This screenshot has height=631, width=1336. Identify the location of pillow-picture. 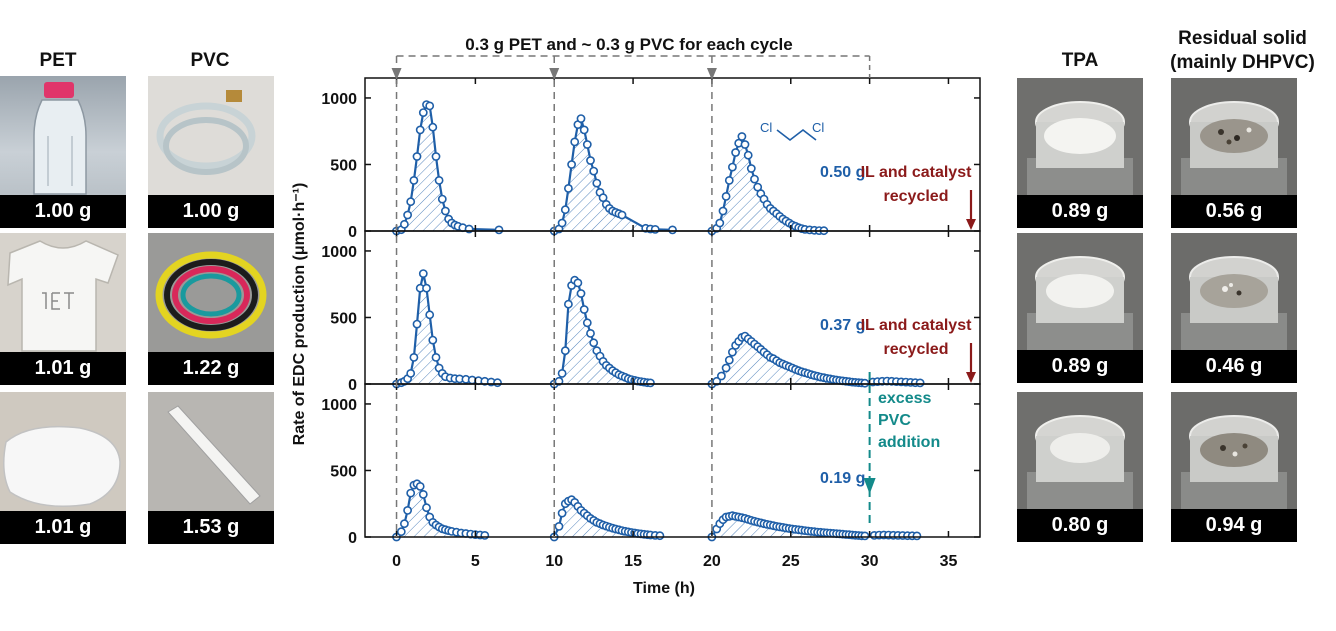
(62, 466).